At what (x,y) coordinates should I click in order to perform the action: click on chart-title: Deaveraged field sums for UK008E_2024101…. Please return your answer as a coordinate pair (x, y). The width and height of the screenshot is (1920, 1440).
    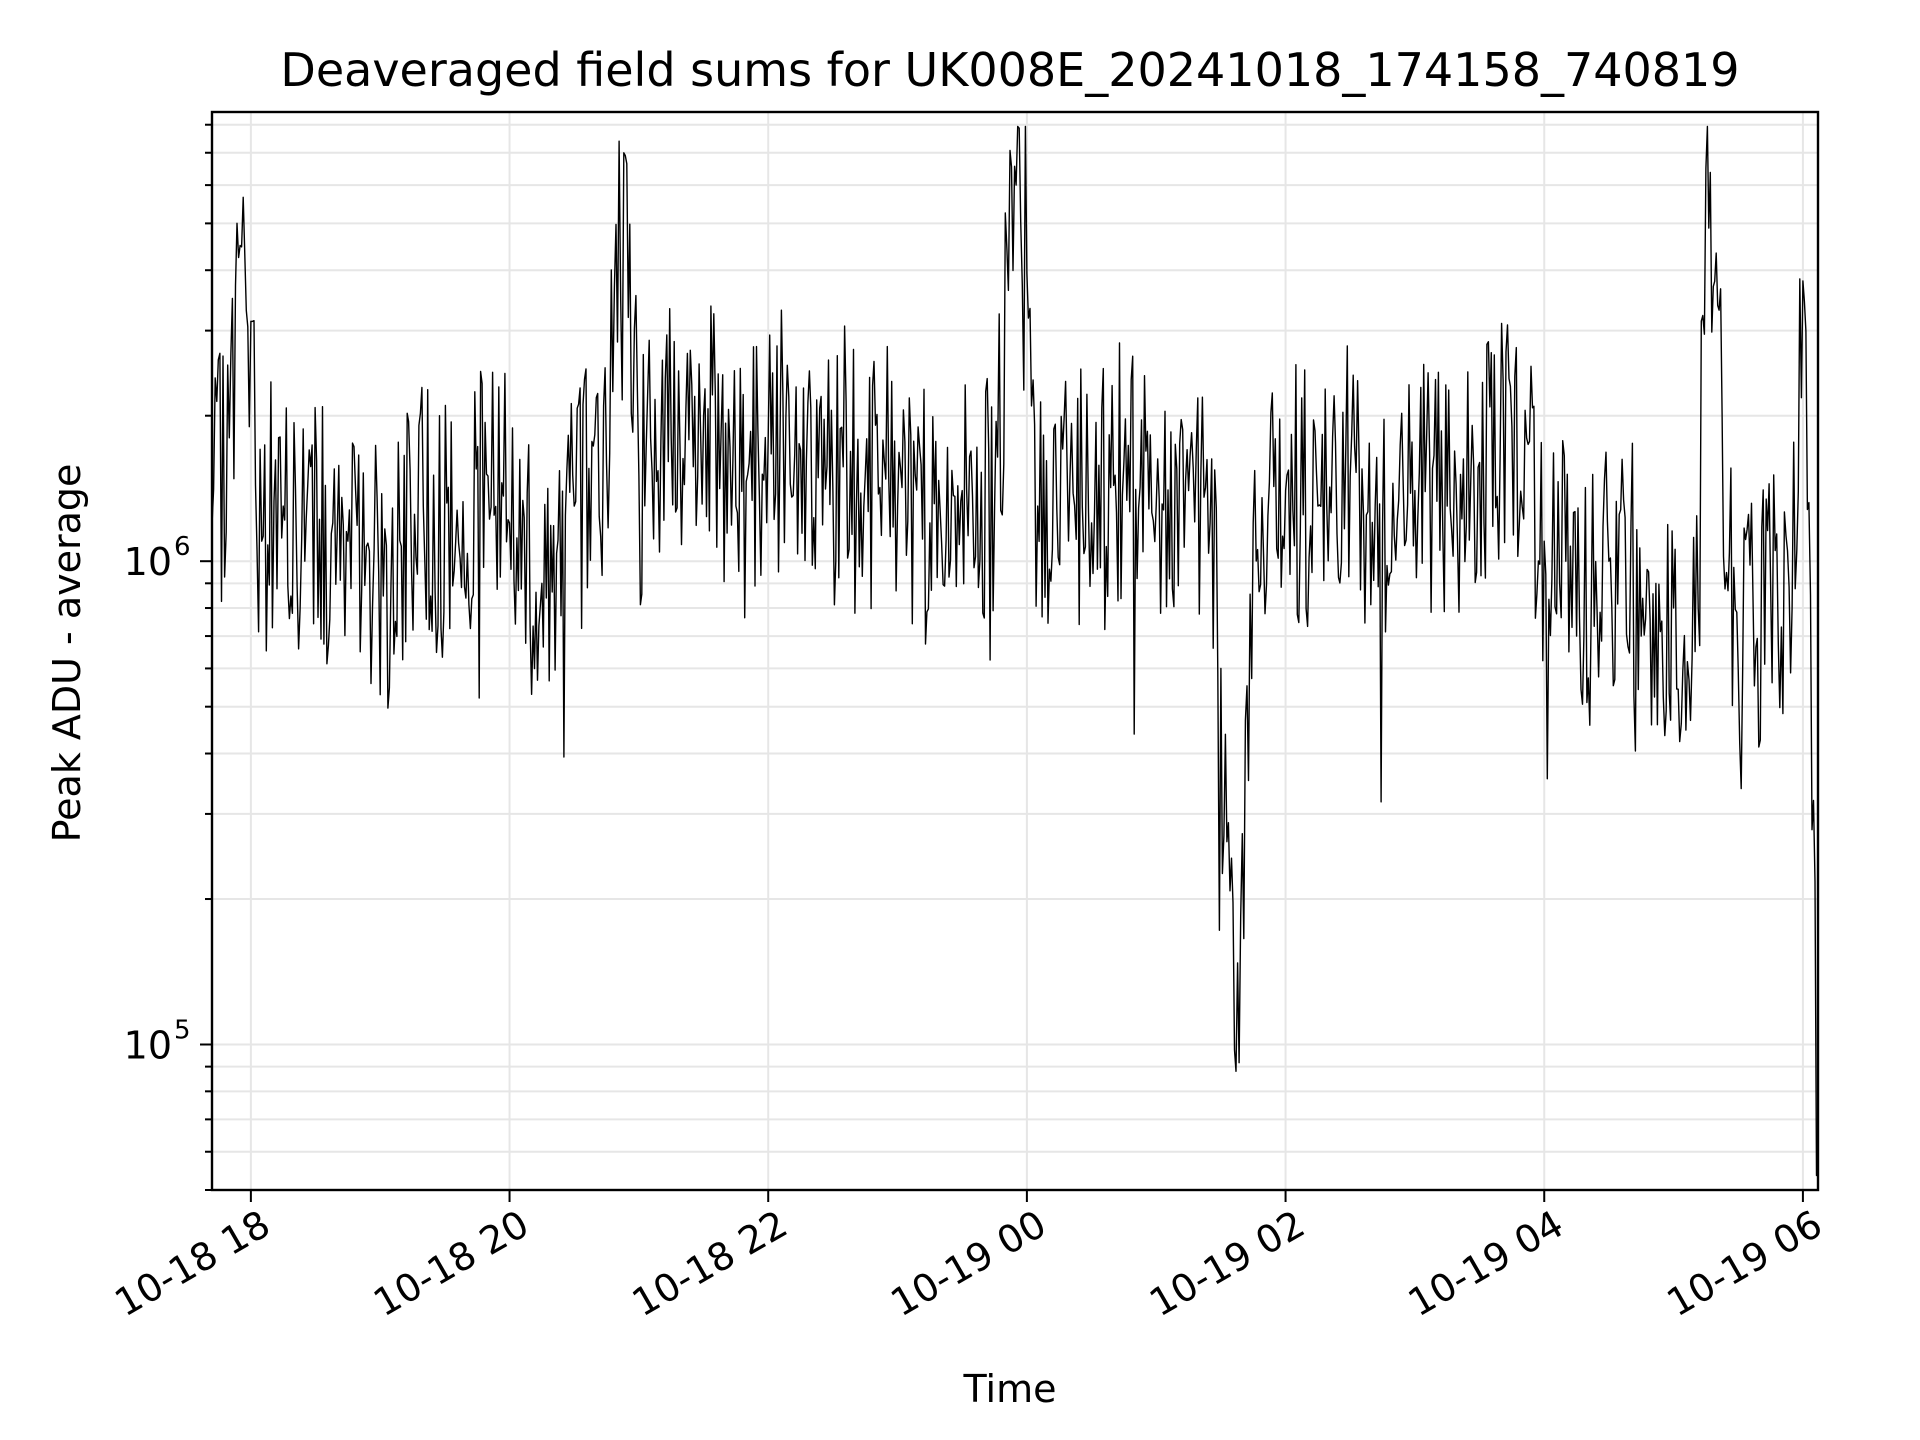
    Looking at the image, I should click on (1009, 70).